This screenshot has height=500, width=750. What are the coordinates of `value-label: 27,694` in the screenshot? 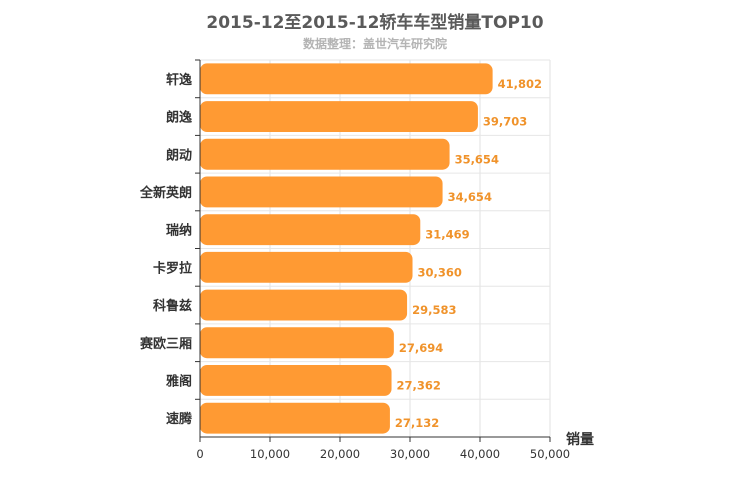 It's located at (421, 348).